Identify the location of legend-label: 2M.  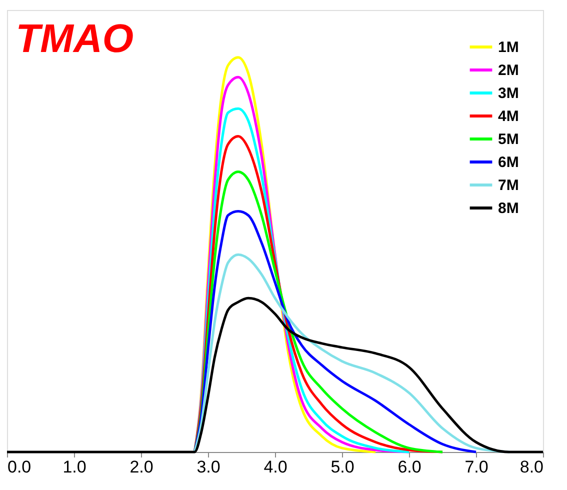
(508, 70).